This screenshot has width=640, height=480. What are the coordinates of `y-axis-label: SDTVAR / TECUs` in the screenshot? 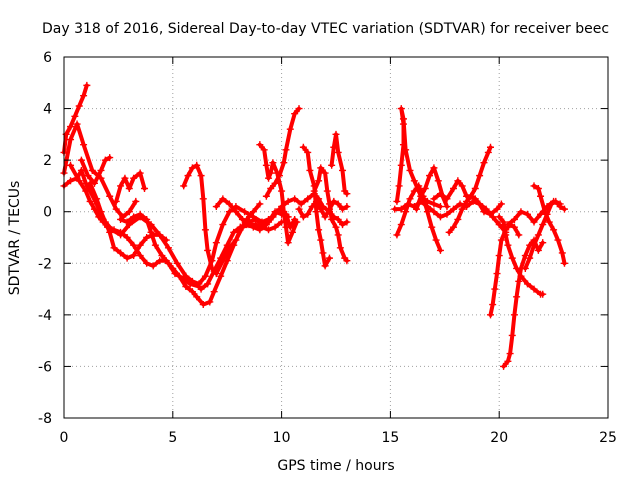 It's located at (15, 238).